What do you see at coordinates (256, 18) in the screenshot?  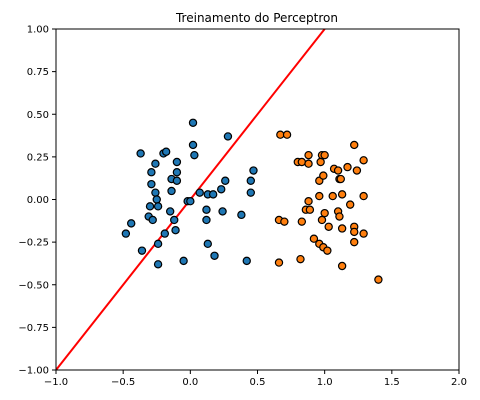 I see `chart-title: Treinamento do Perceptron` at bounding box center [256, 18].